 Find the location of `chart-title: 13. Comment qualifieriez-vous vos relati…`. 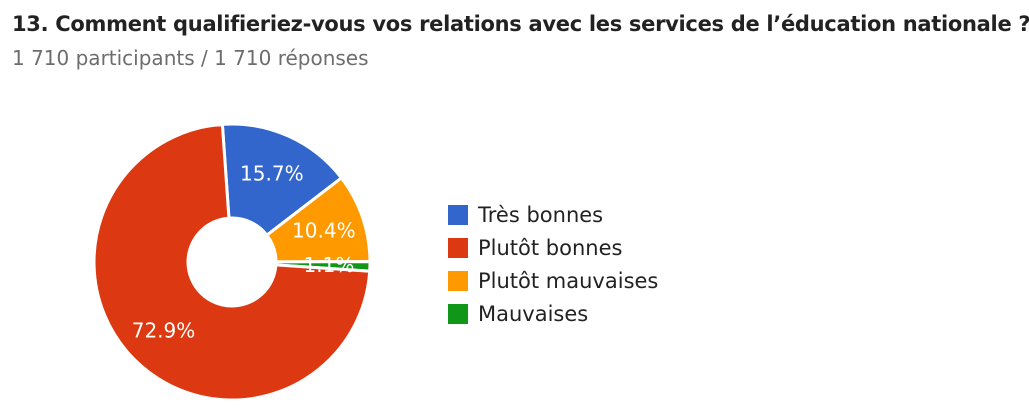

chart-title: 13. Comment qualifieriez-vous vos relati… is located at coordinates (520, 24).